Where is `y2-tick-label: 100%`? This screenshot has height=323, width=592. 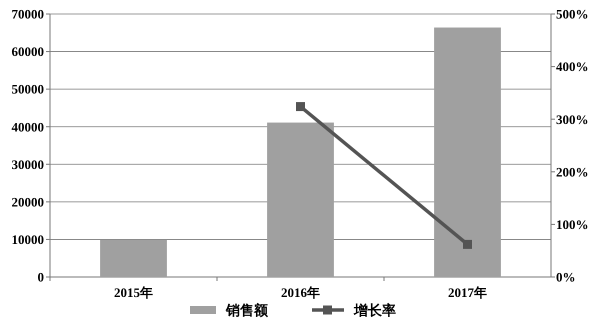 y2-tick-label: 100% is located at coordinates (572, 224).